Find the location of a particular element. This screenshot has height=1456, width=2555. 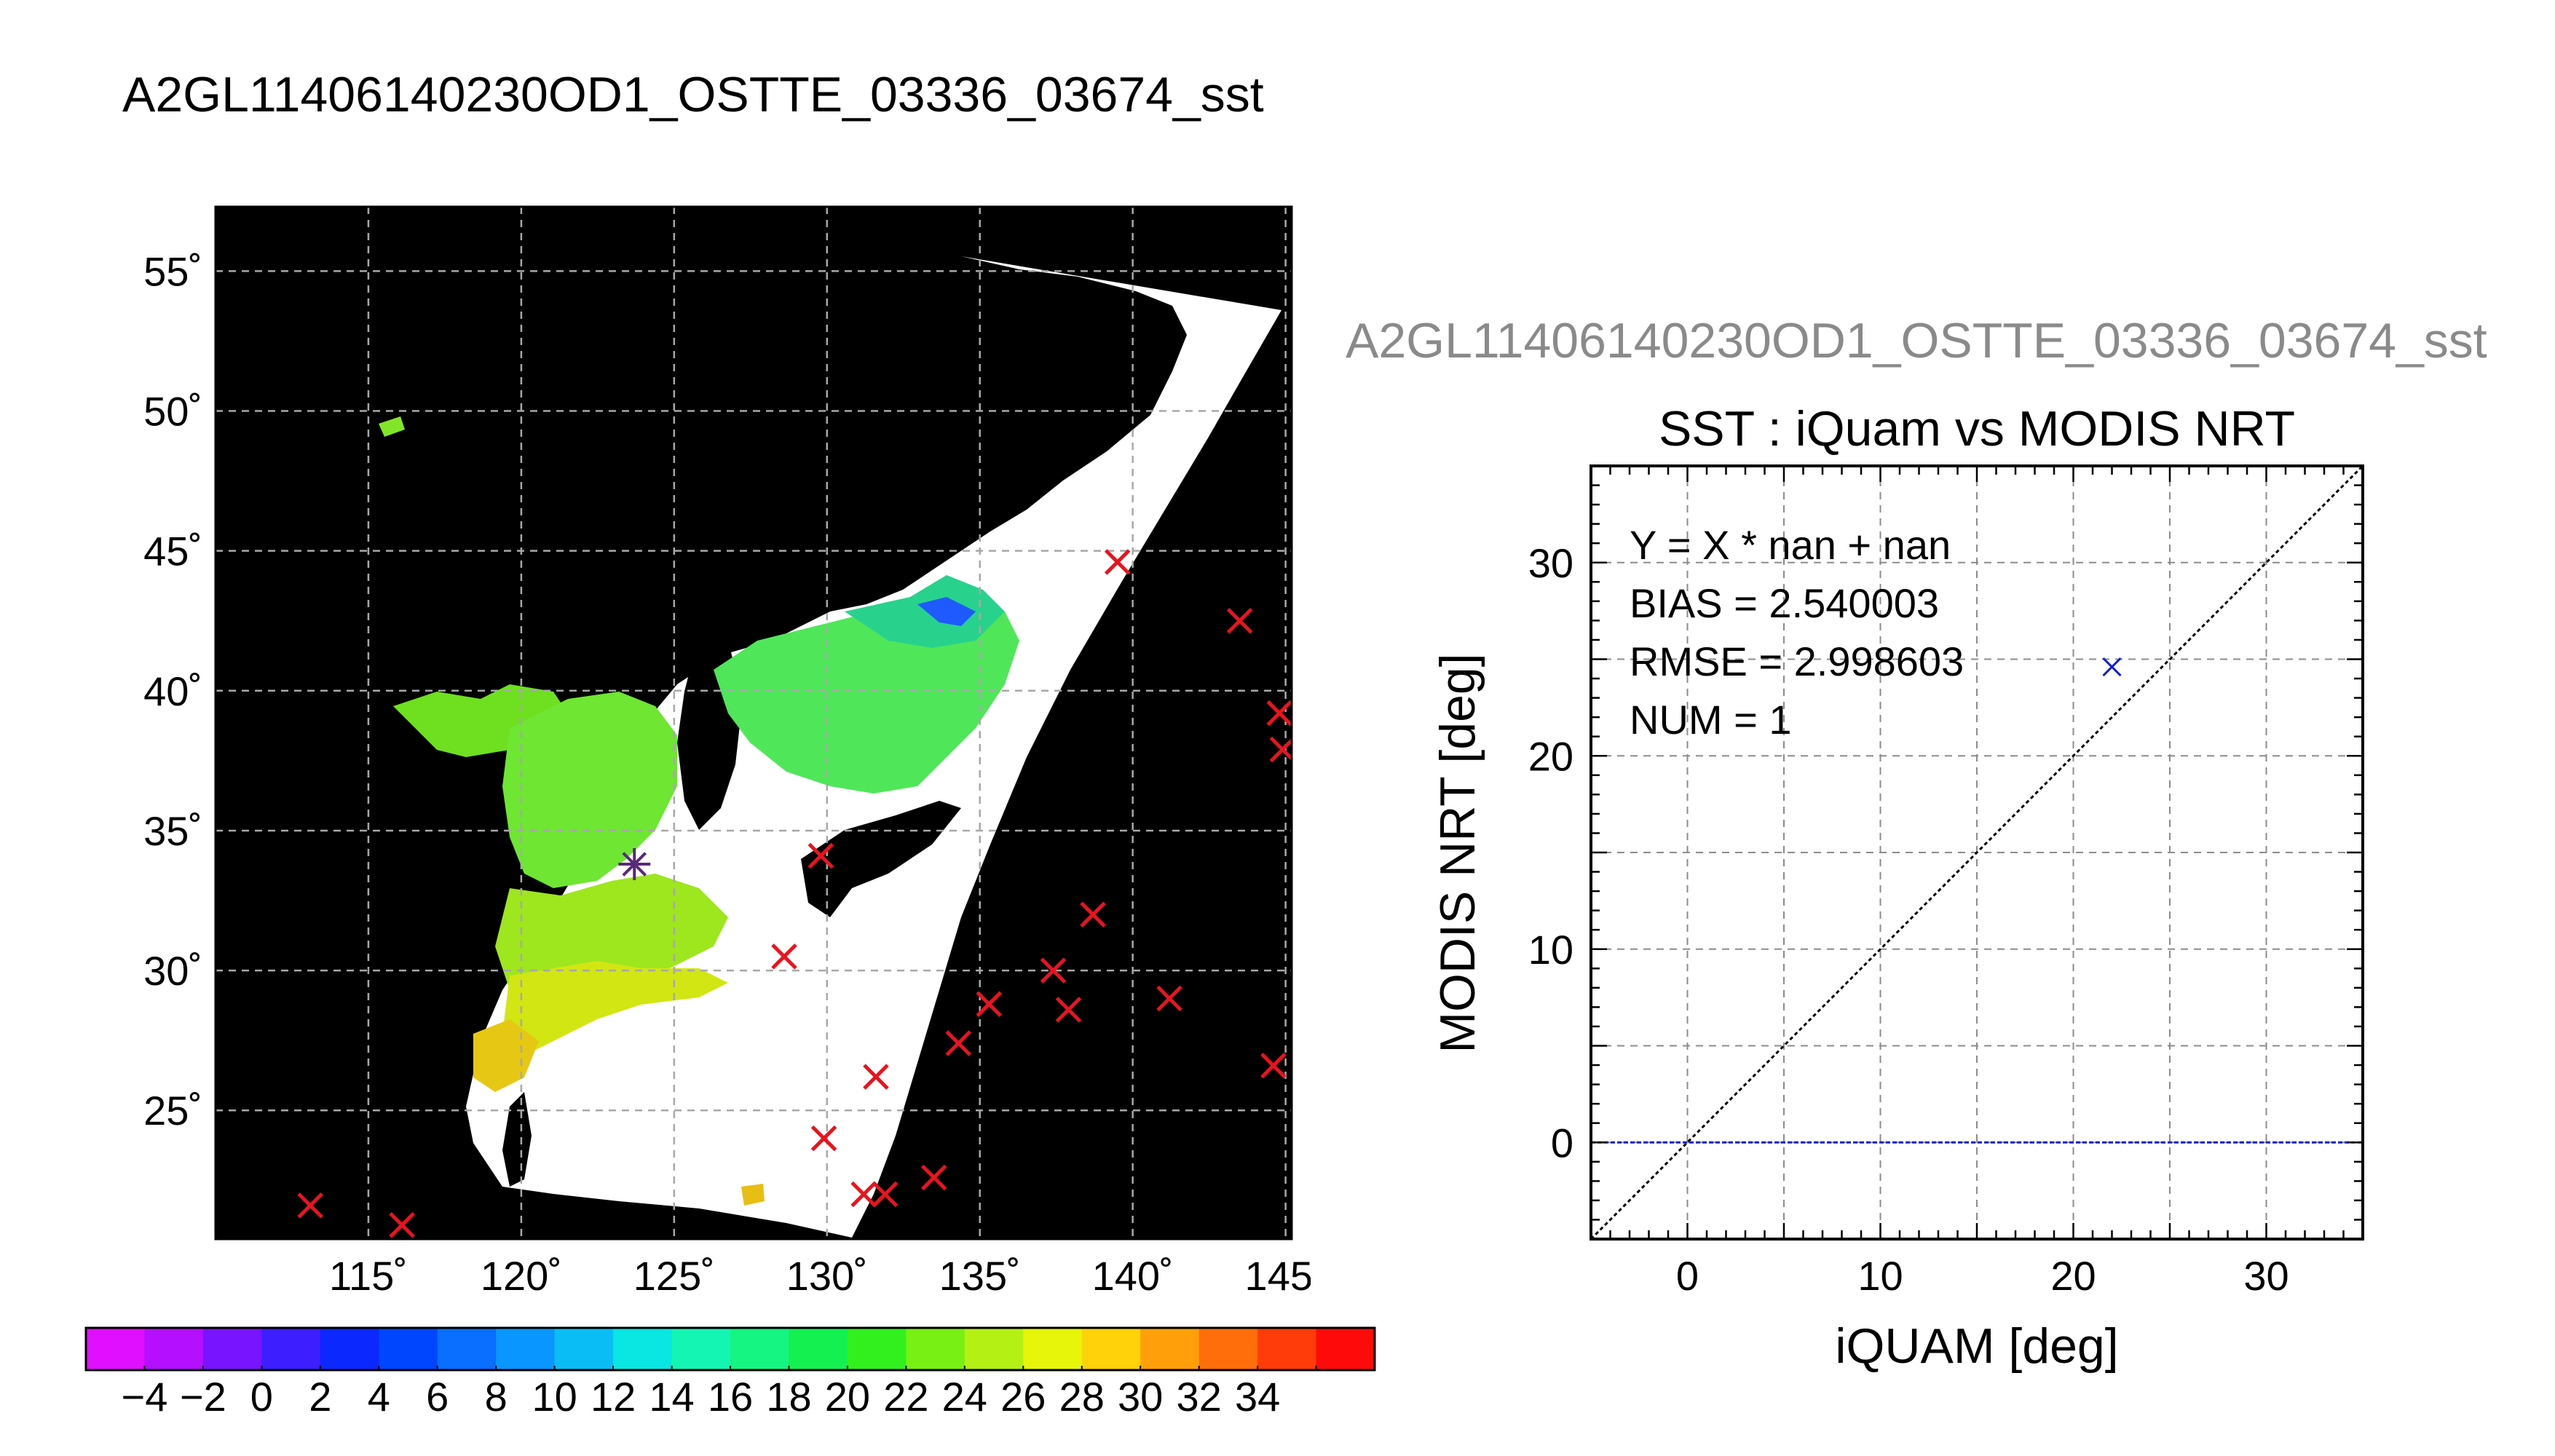

colorbar-label: 28 is located at coordinates (1082, 1397).